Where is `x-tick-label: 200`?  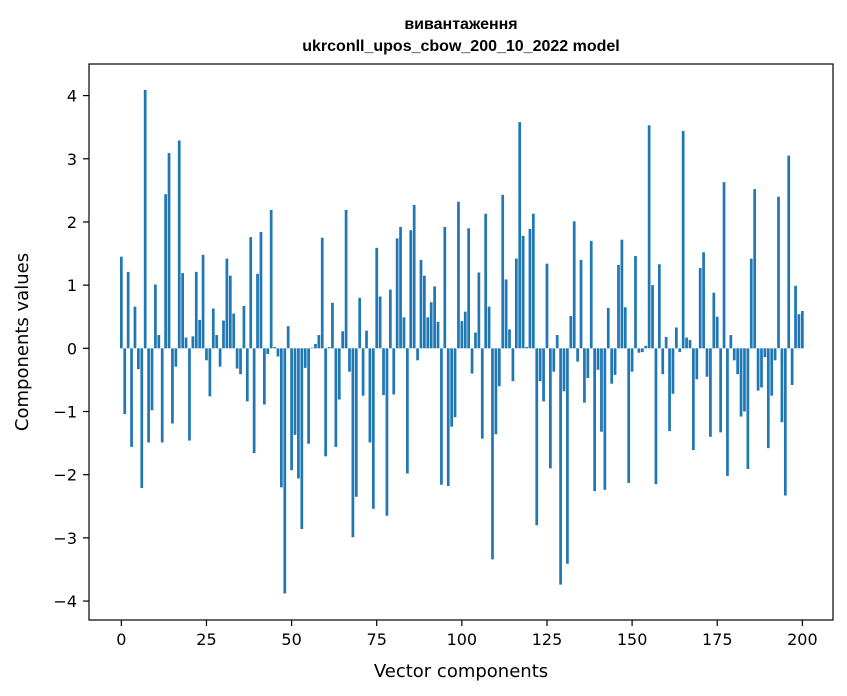
x-tick-label: 200 is located at coordinates (802, 639).